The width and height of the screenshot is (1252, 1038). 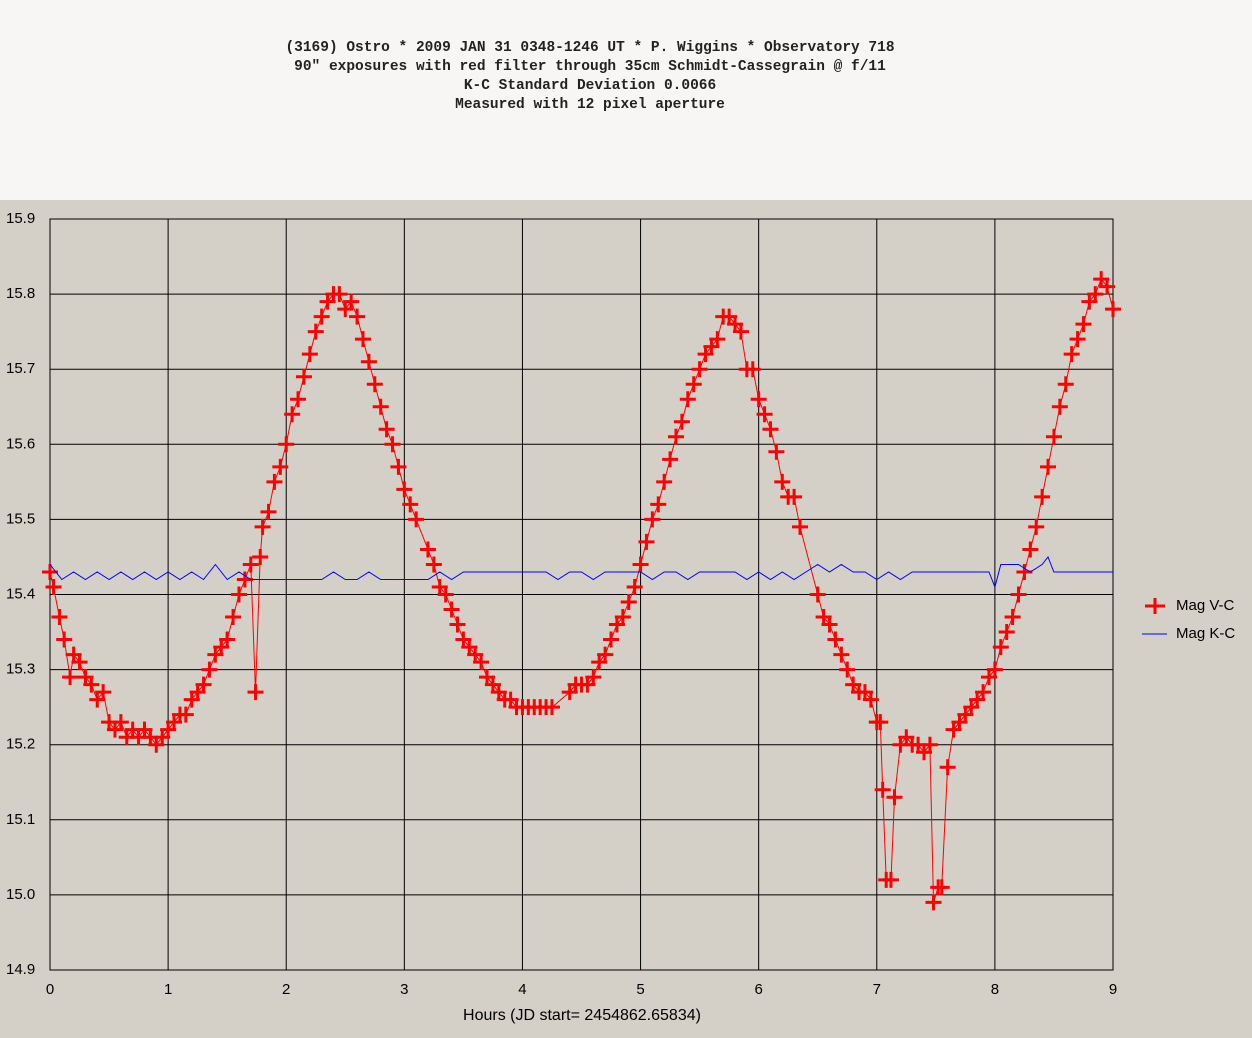 What do you see at coordinates (1113, 989) in the screenshot?
I see `x-tick-label: 9` at bounding box center [1113, 989].